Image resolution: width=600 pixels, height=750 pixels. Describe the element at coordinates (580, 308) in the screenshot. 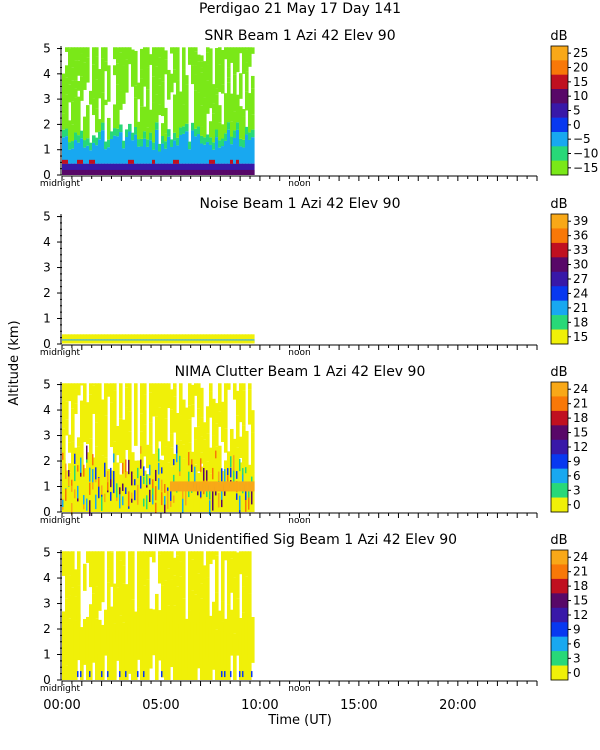

I see `colorbar-tick-label: 21` at that location.